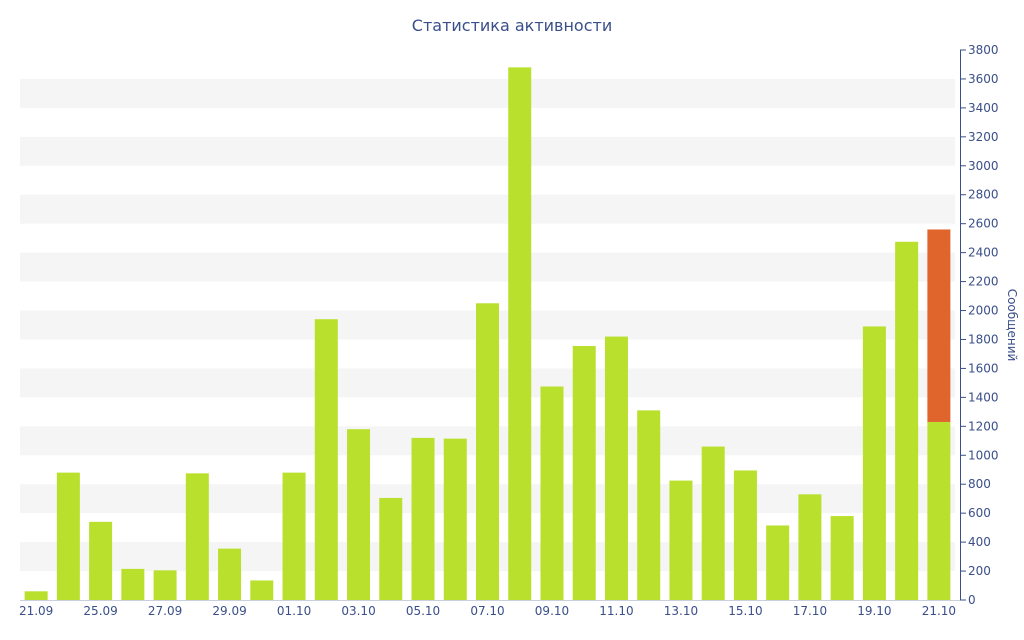  What do you see at coordinates (165, 611) in the screenshot?
I see `x-tick-label: 27.09` at bounding box center [165, 611].